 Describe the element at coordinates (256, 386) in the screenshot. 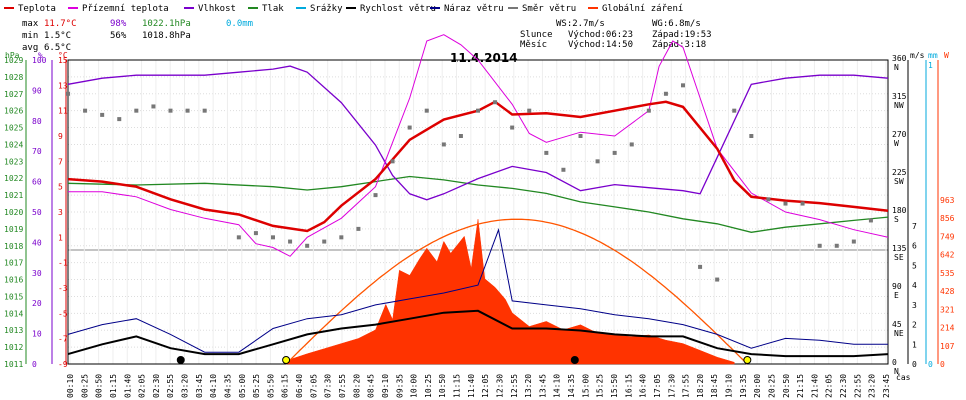

I see `tick-x: 05:25` at that location.